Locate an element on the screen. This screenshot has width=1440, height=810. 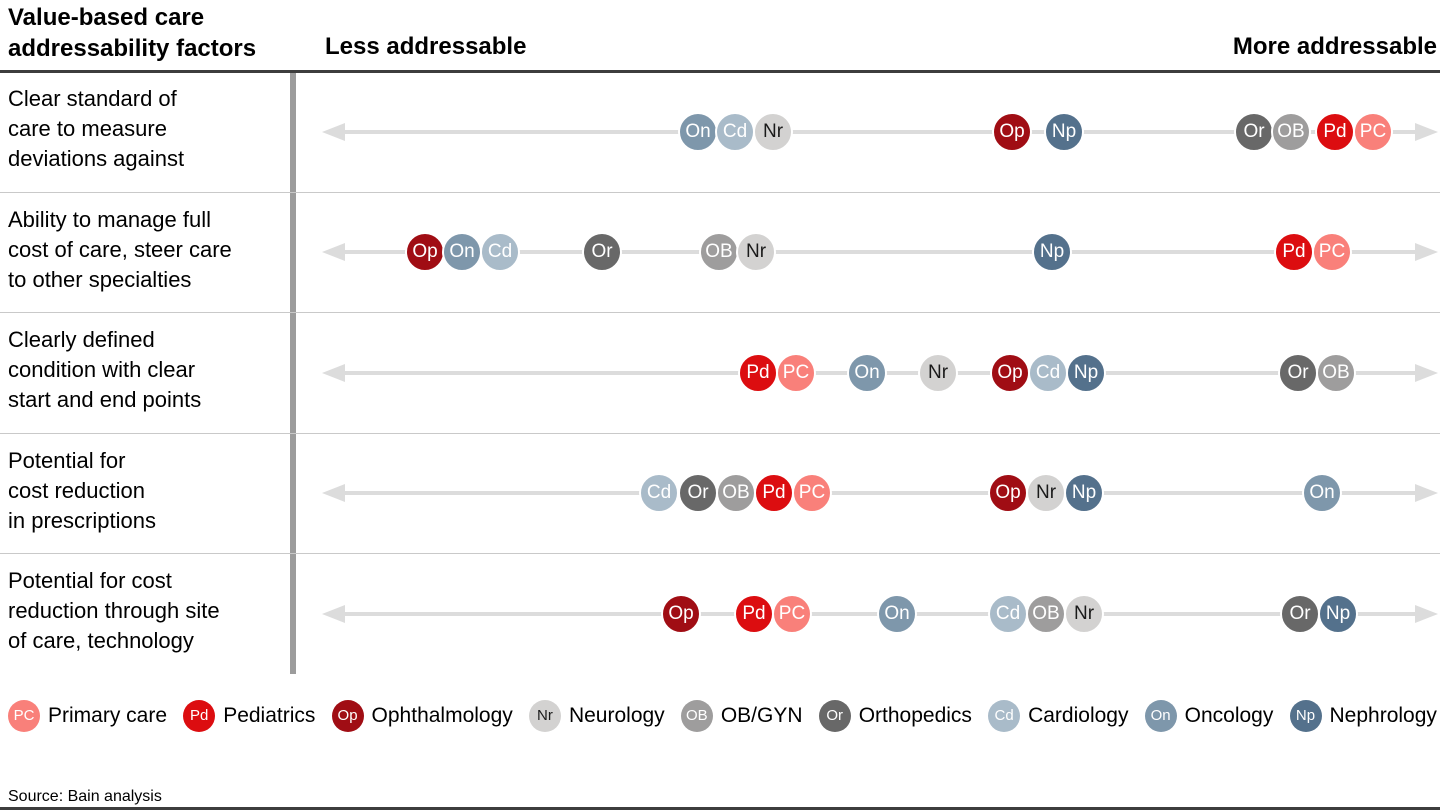
legend-label-Cd: Cardiology is located at coordinates (1078, 715).